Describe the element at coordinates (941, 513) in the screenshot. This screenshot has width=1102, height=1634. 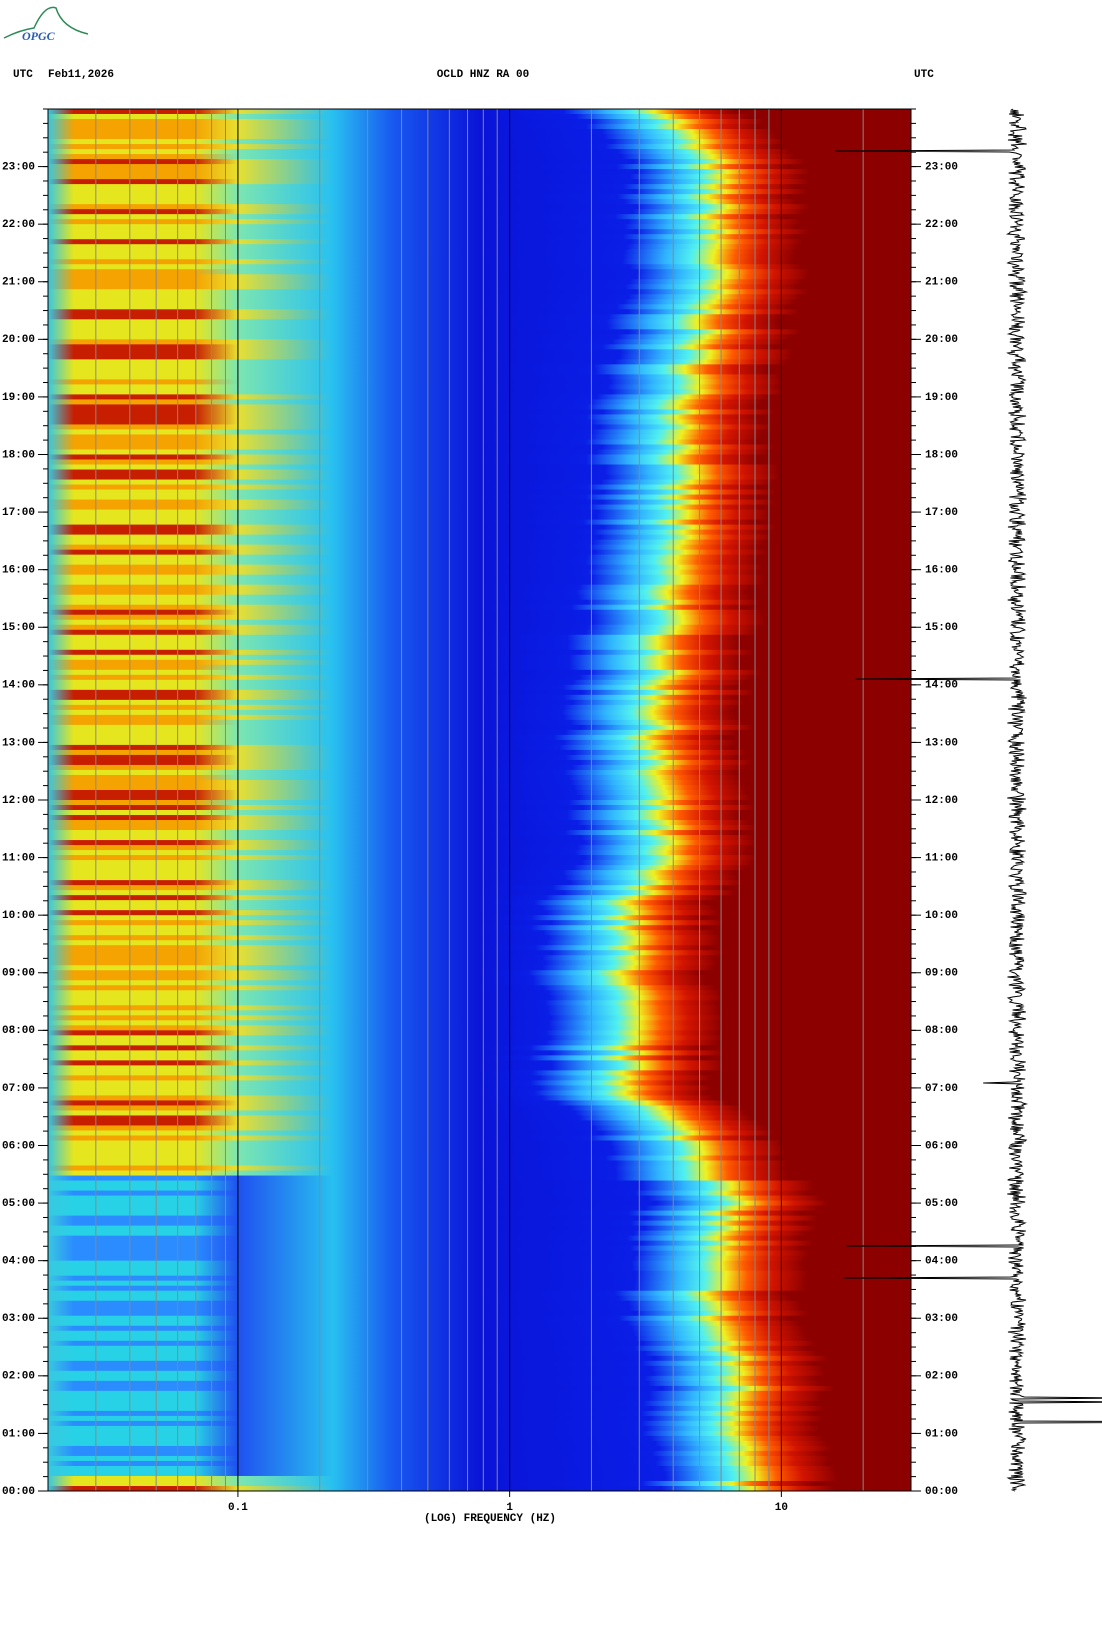
I see `y-tick-label-right: 17:00` at that location.